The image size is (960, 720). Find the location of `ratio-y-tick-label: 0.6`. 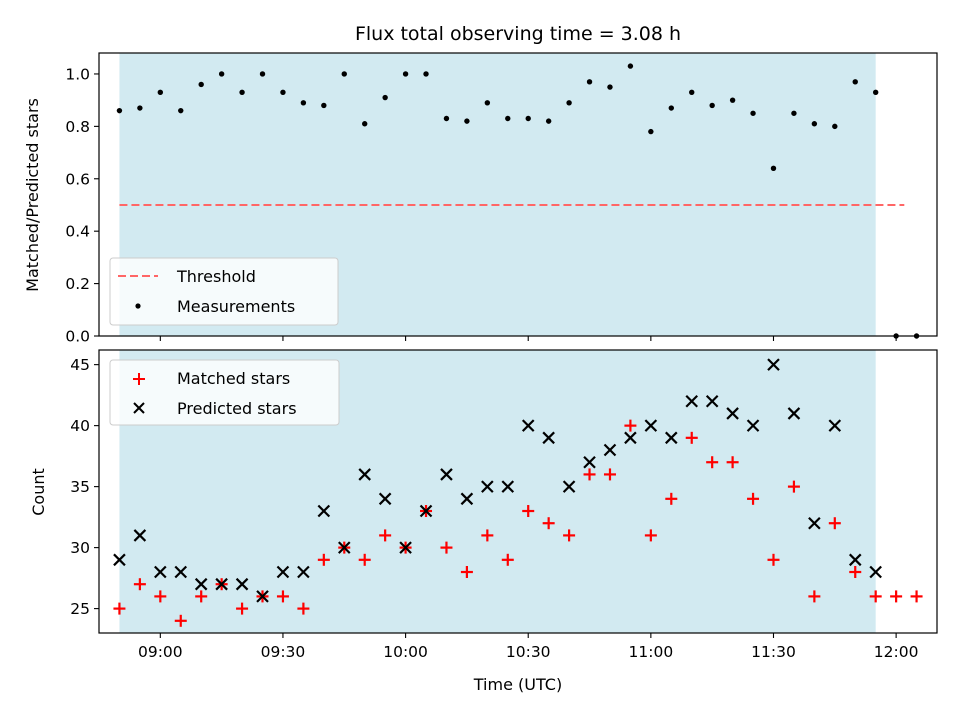

ratio-y-tick-label: 0.6 is located at coordinates (77, 179).